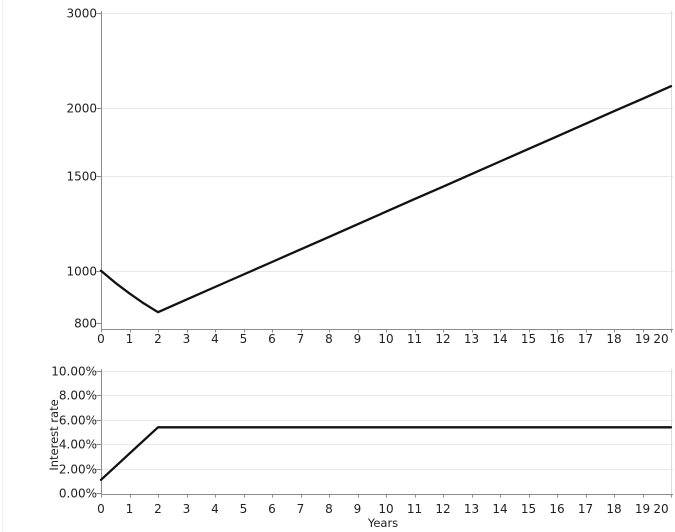 The image size is (675, 532). Describe the element at coordinates (81, 14) in the screenshot. I see `y-tick-label-3000: 3000` at that location.